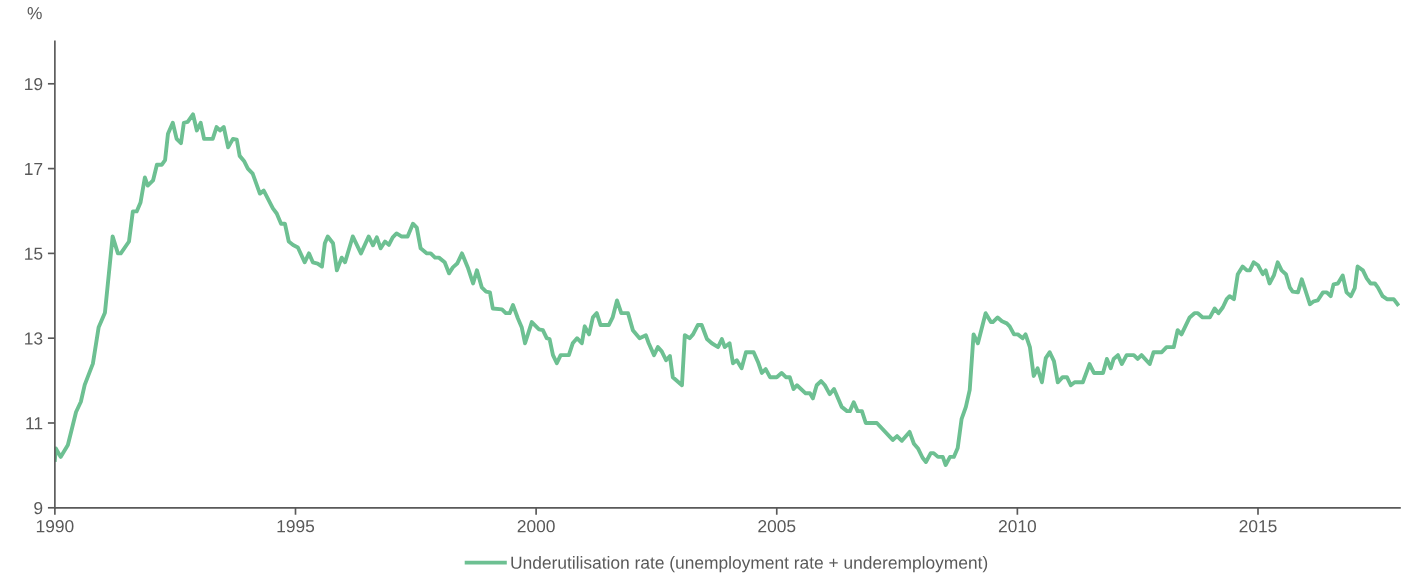  I want to click on y-tick-label: 17, so click(34, 168).